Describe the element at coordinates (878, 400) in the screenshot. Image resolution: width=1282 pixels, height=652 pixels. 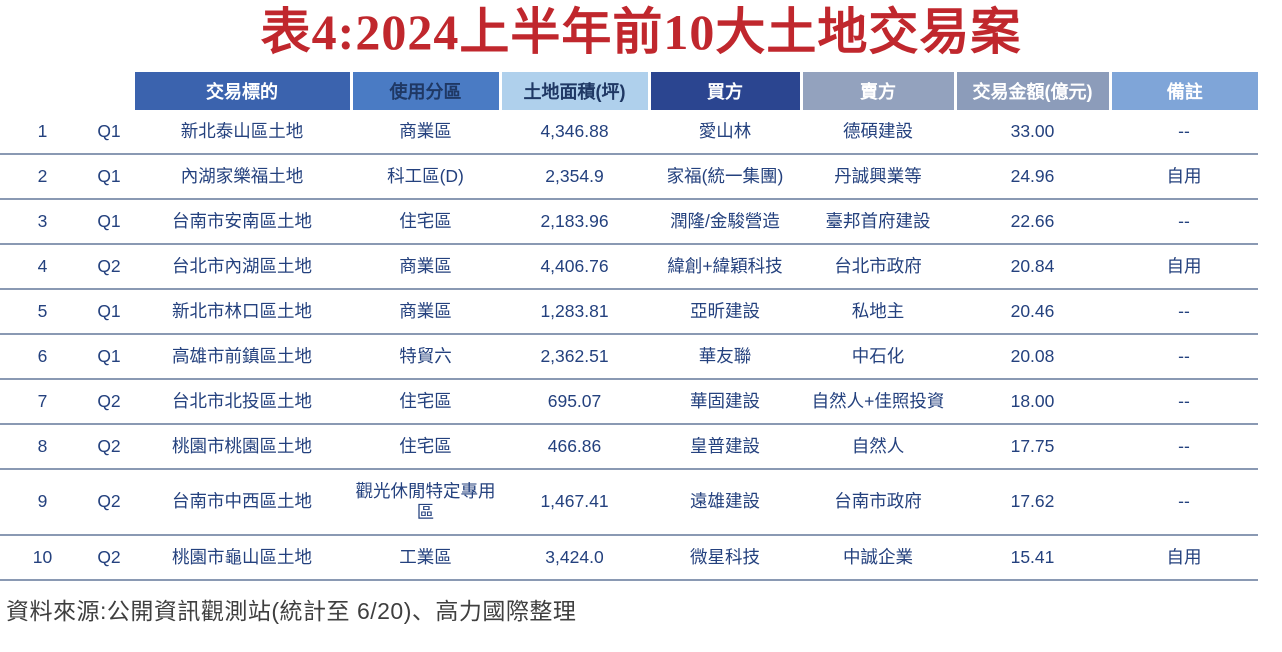
I see `cell-seller: 自然人+佳照投資` at that location.